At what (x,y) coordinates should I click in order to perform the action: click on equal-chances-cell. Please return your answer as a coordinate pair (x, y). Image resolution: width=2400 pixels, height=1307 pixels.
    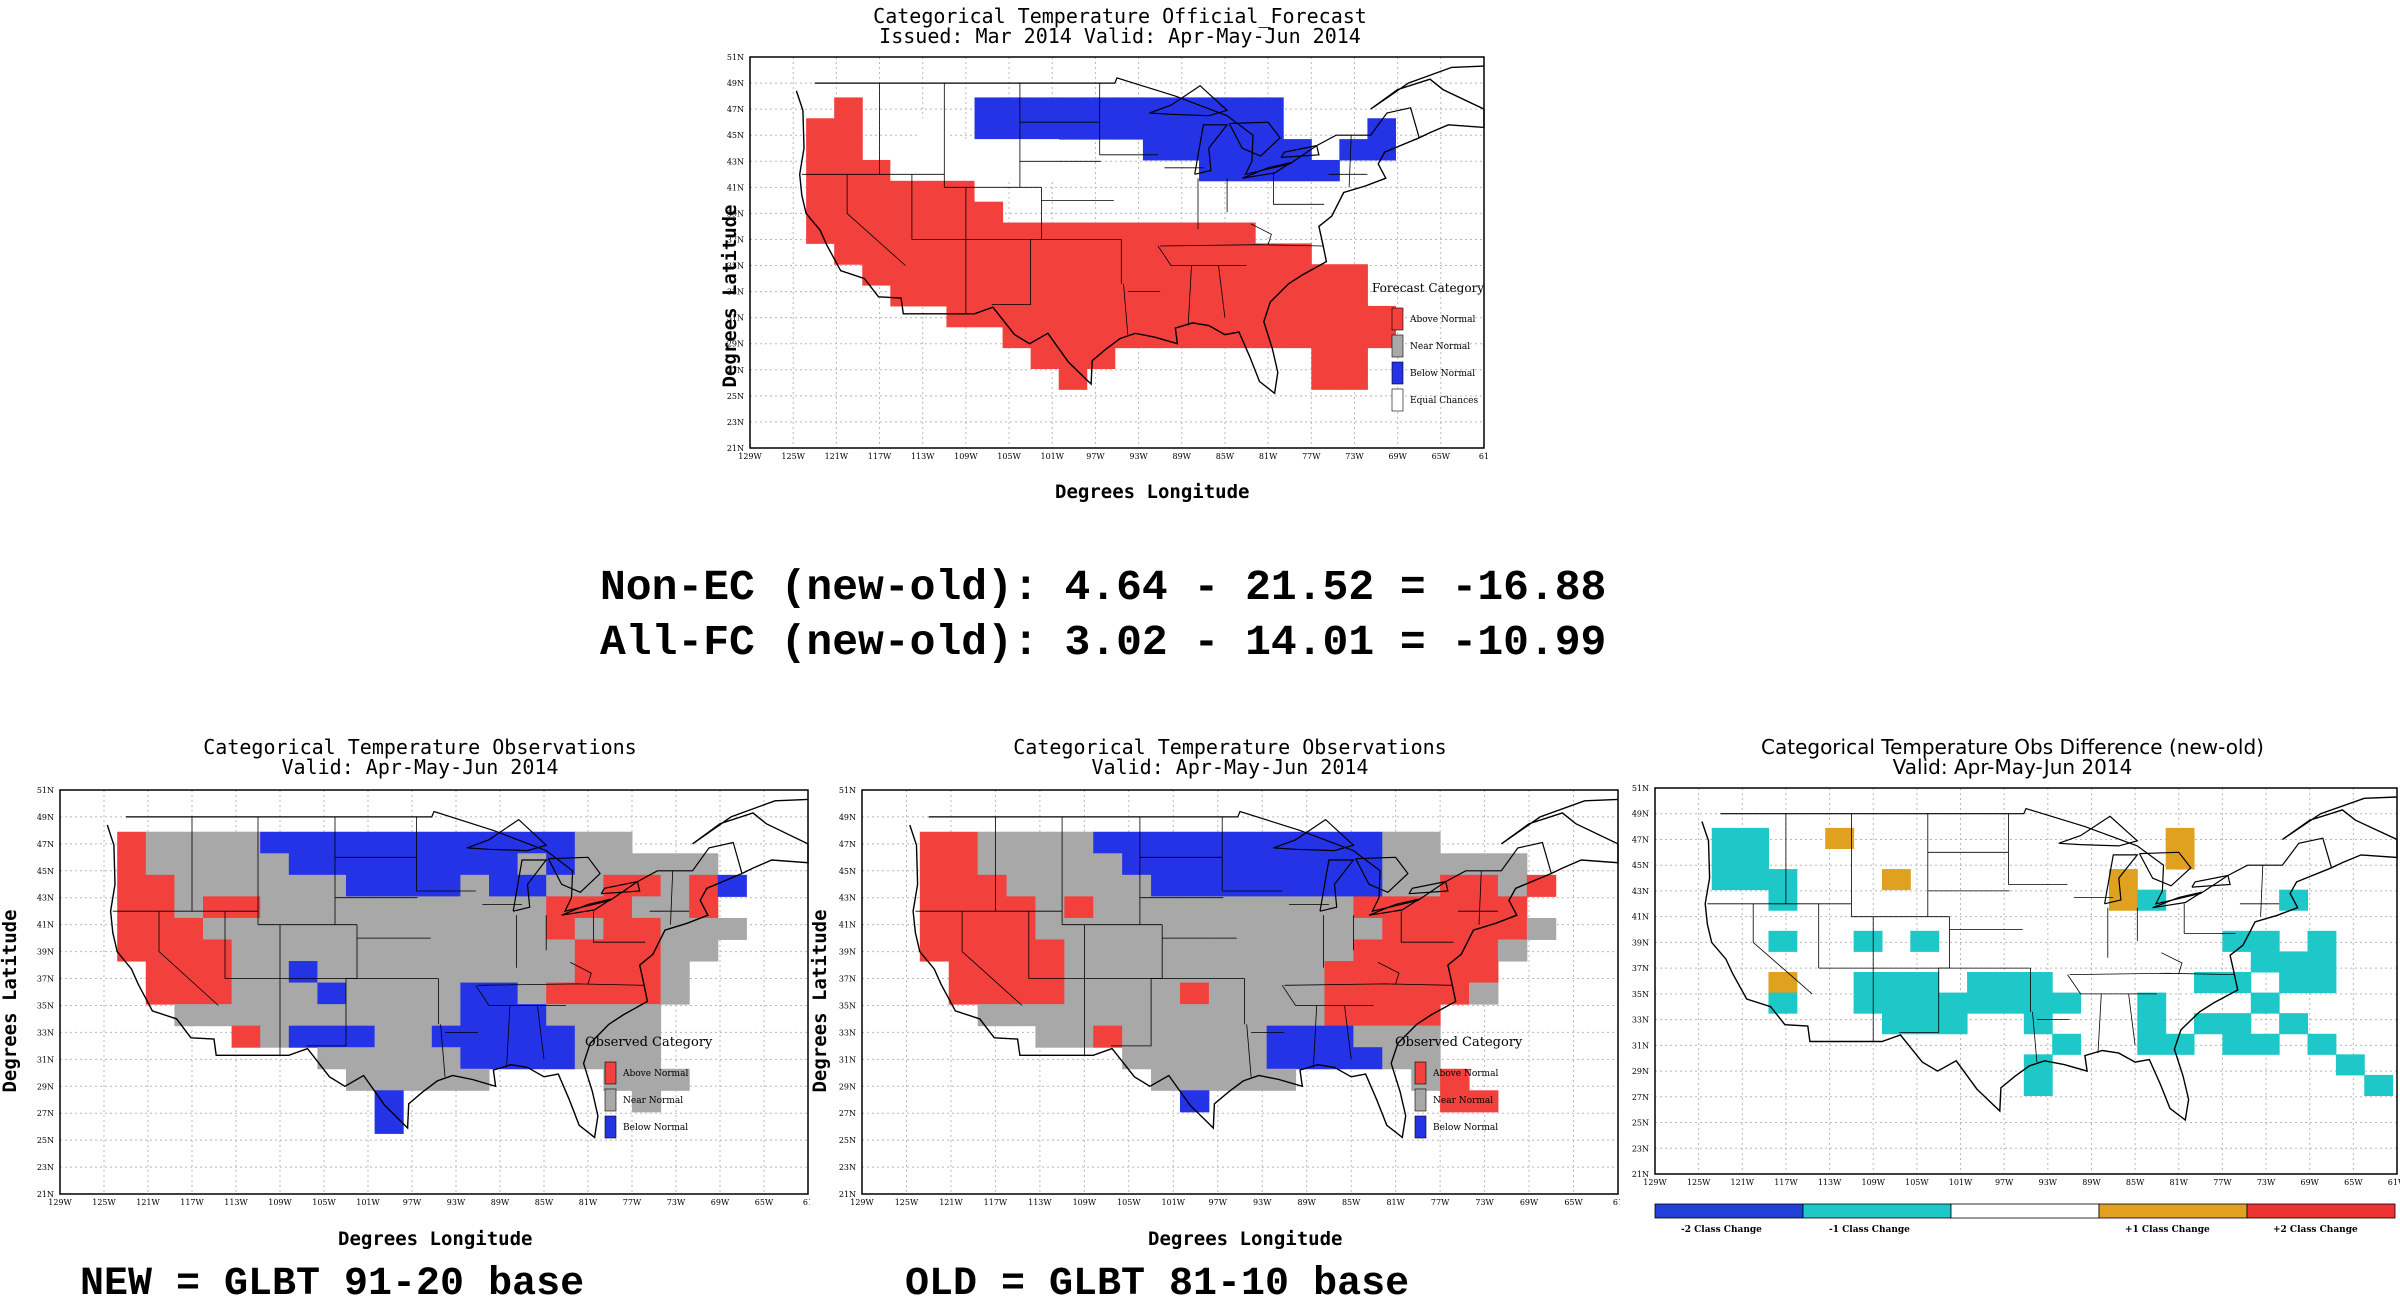
    Looking at the image, I should click on (904, 170).